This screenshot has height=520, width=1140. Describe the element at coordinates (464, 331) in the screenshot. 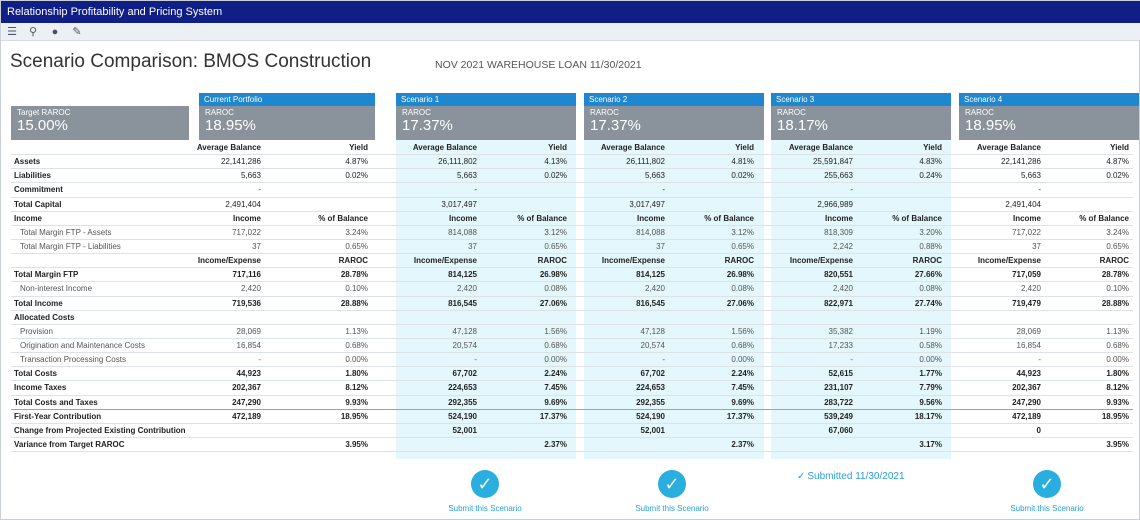

I see `table-cell: 47,128` at that location.